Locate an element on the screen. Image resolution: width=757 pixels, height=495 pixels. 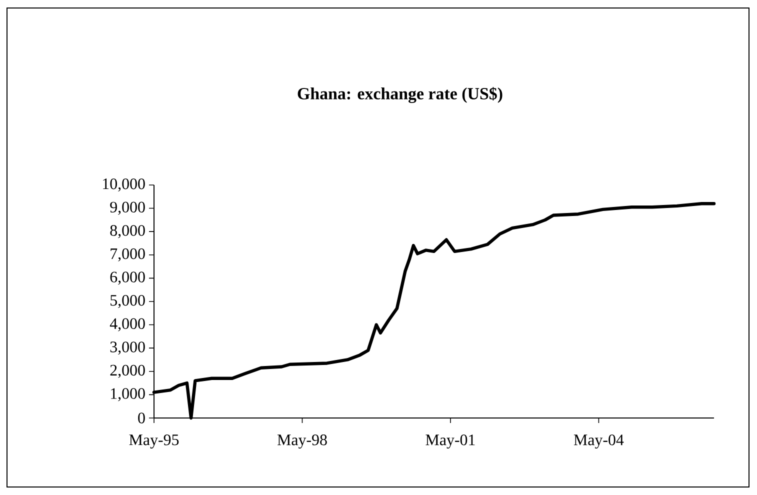
y-tick-label: 3,000 is located at coordinates (127, 348).